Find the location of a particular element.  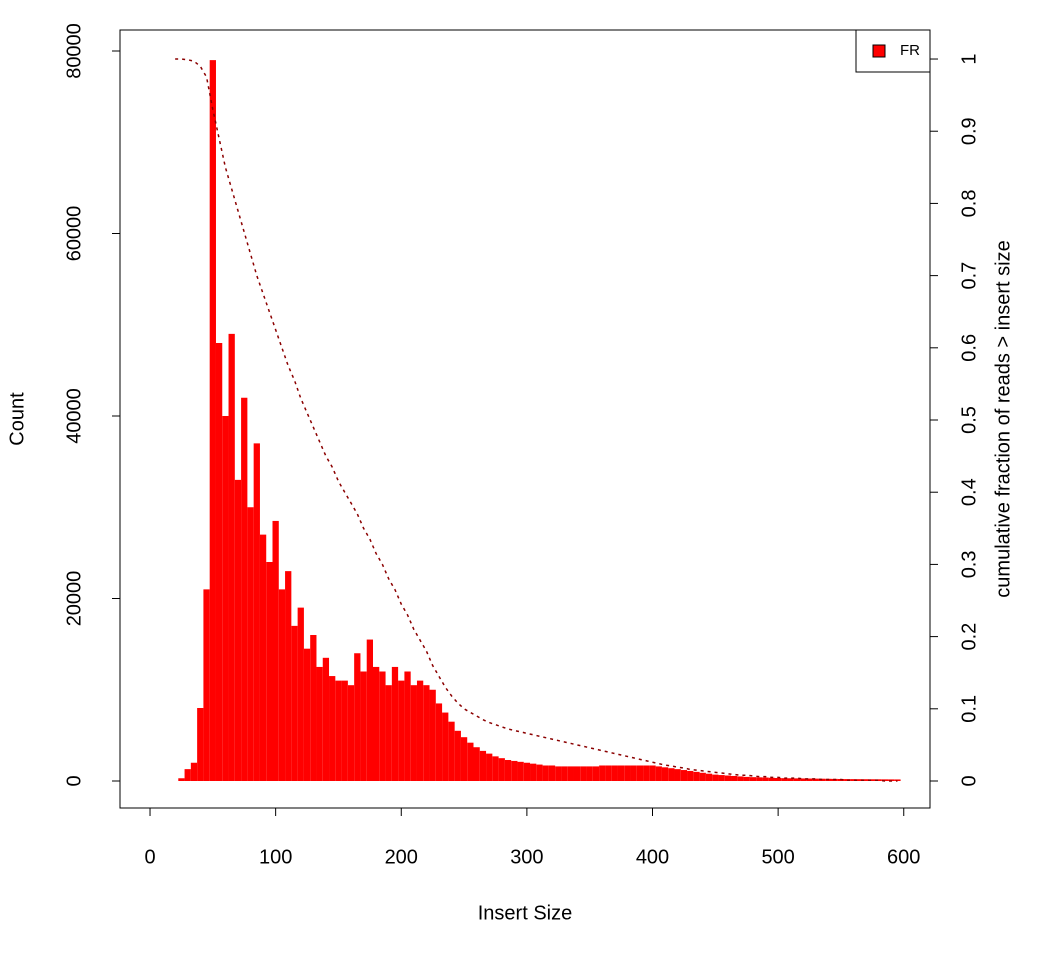

y2-tick-label: 0.6 is located at coordinates (969, 348).